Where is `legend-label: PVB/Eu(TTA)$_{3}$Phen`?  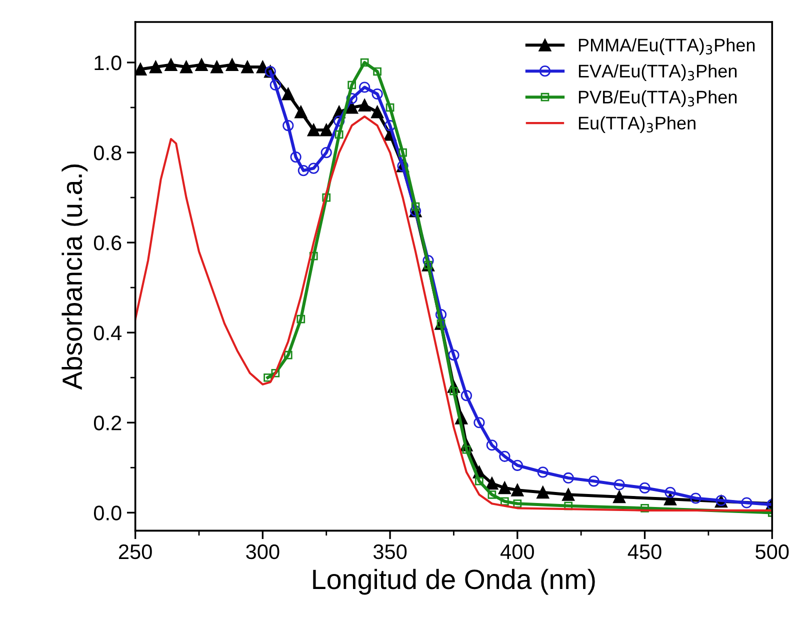 legend-label: PVB/Eu(TTA)$_{3}$Phen is located at coordinates (657, 99).